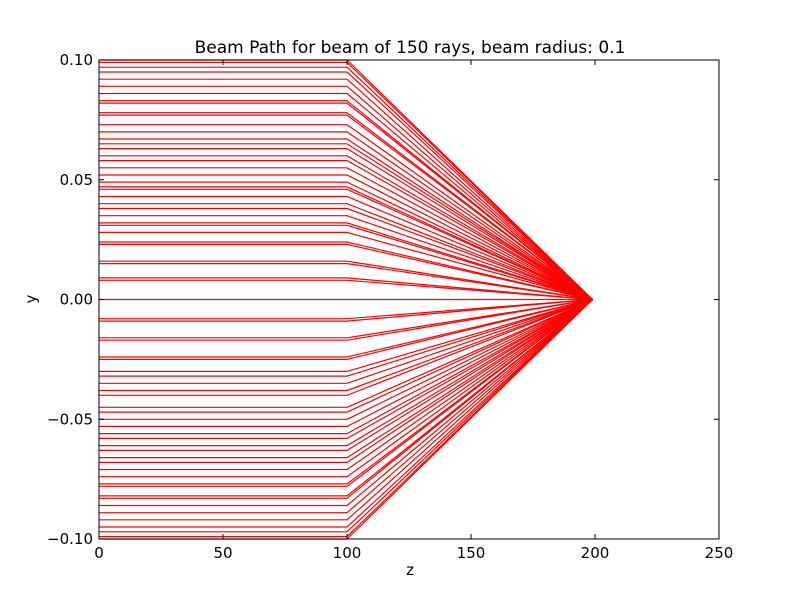  Describe the element at coordinates (76, 300) in the screenshot. I see `y-tick-label-2: 0.00` at that location.